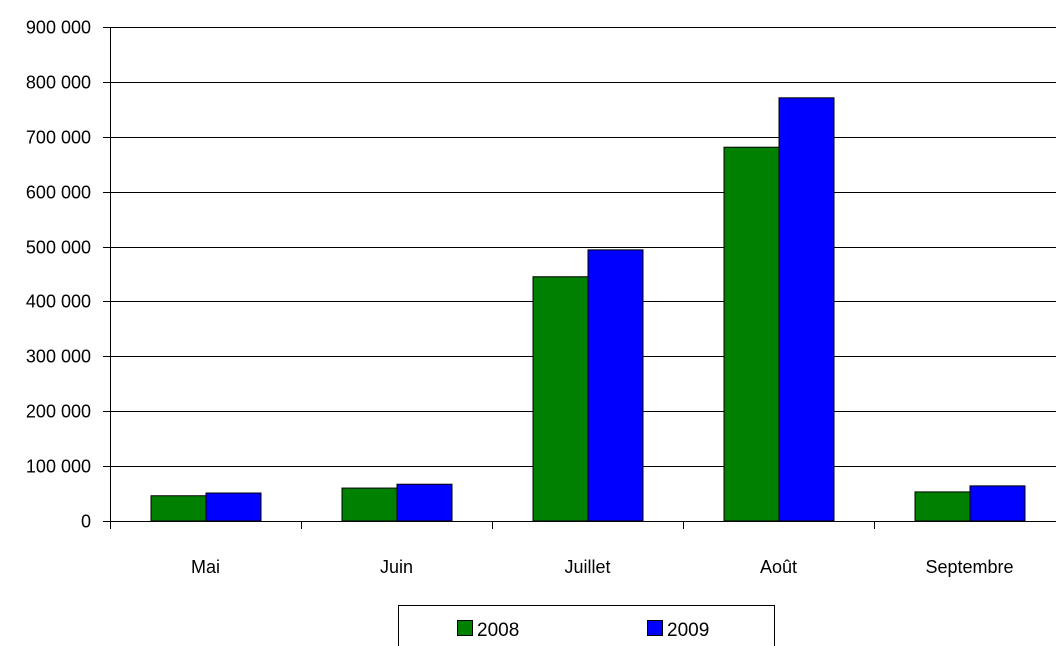  I want to click on legend: 2008 2009, so click(586, 625).